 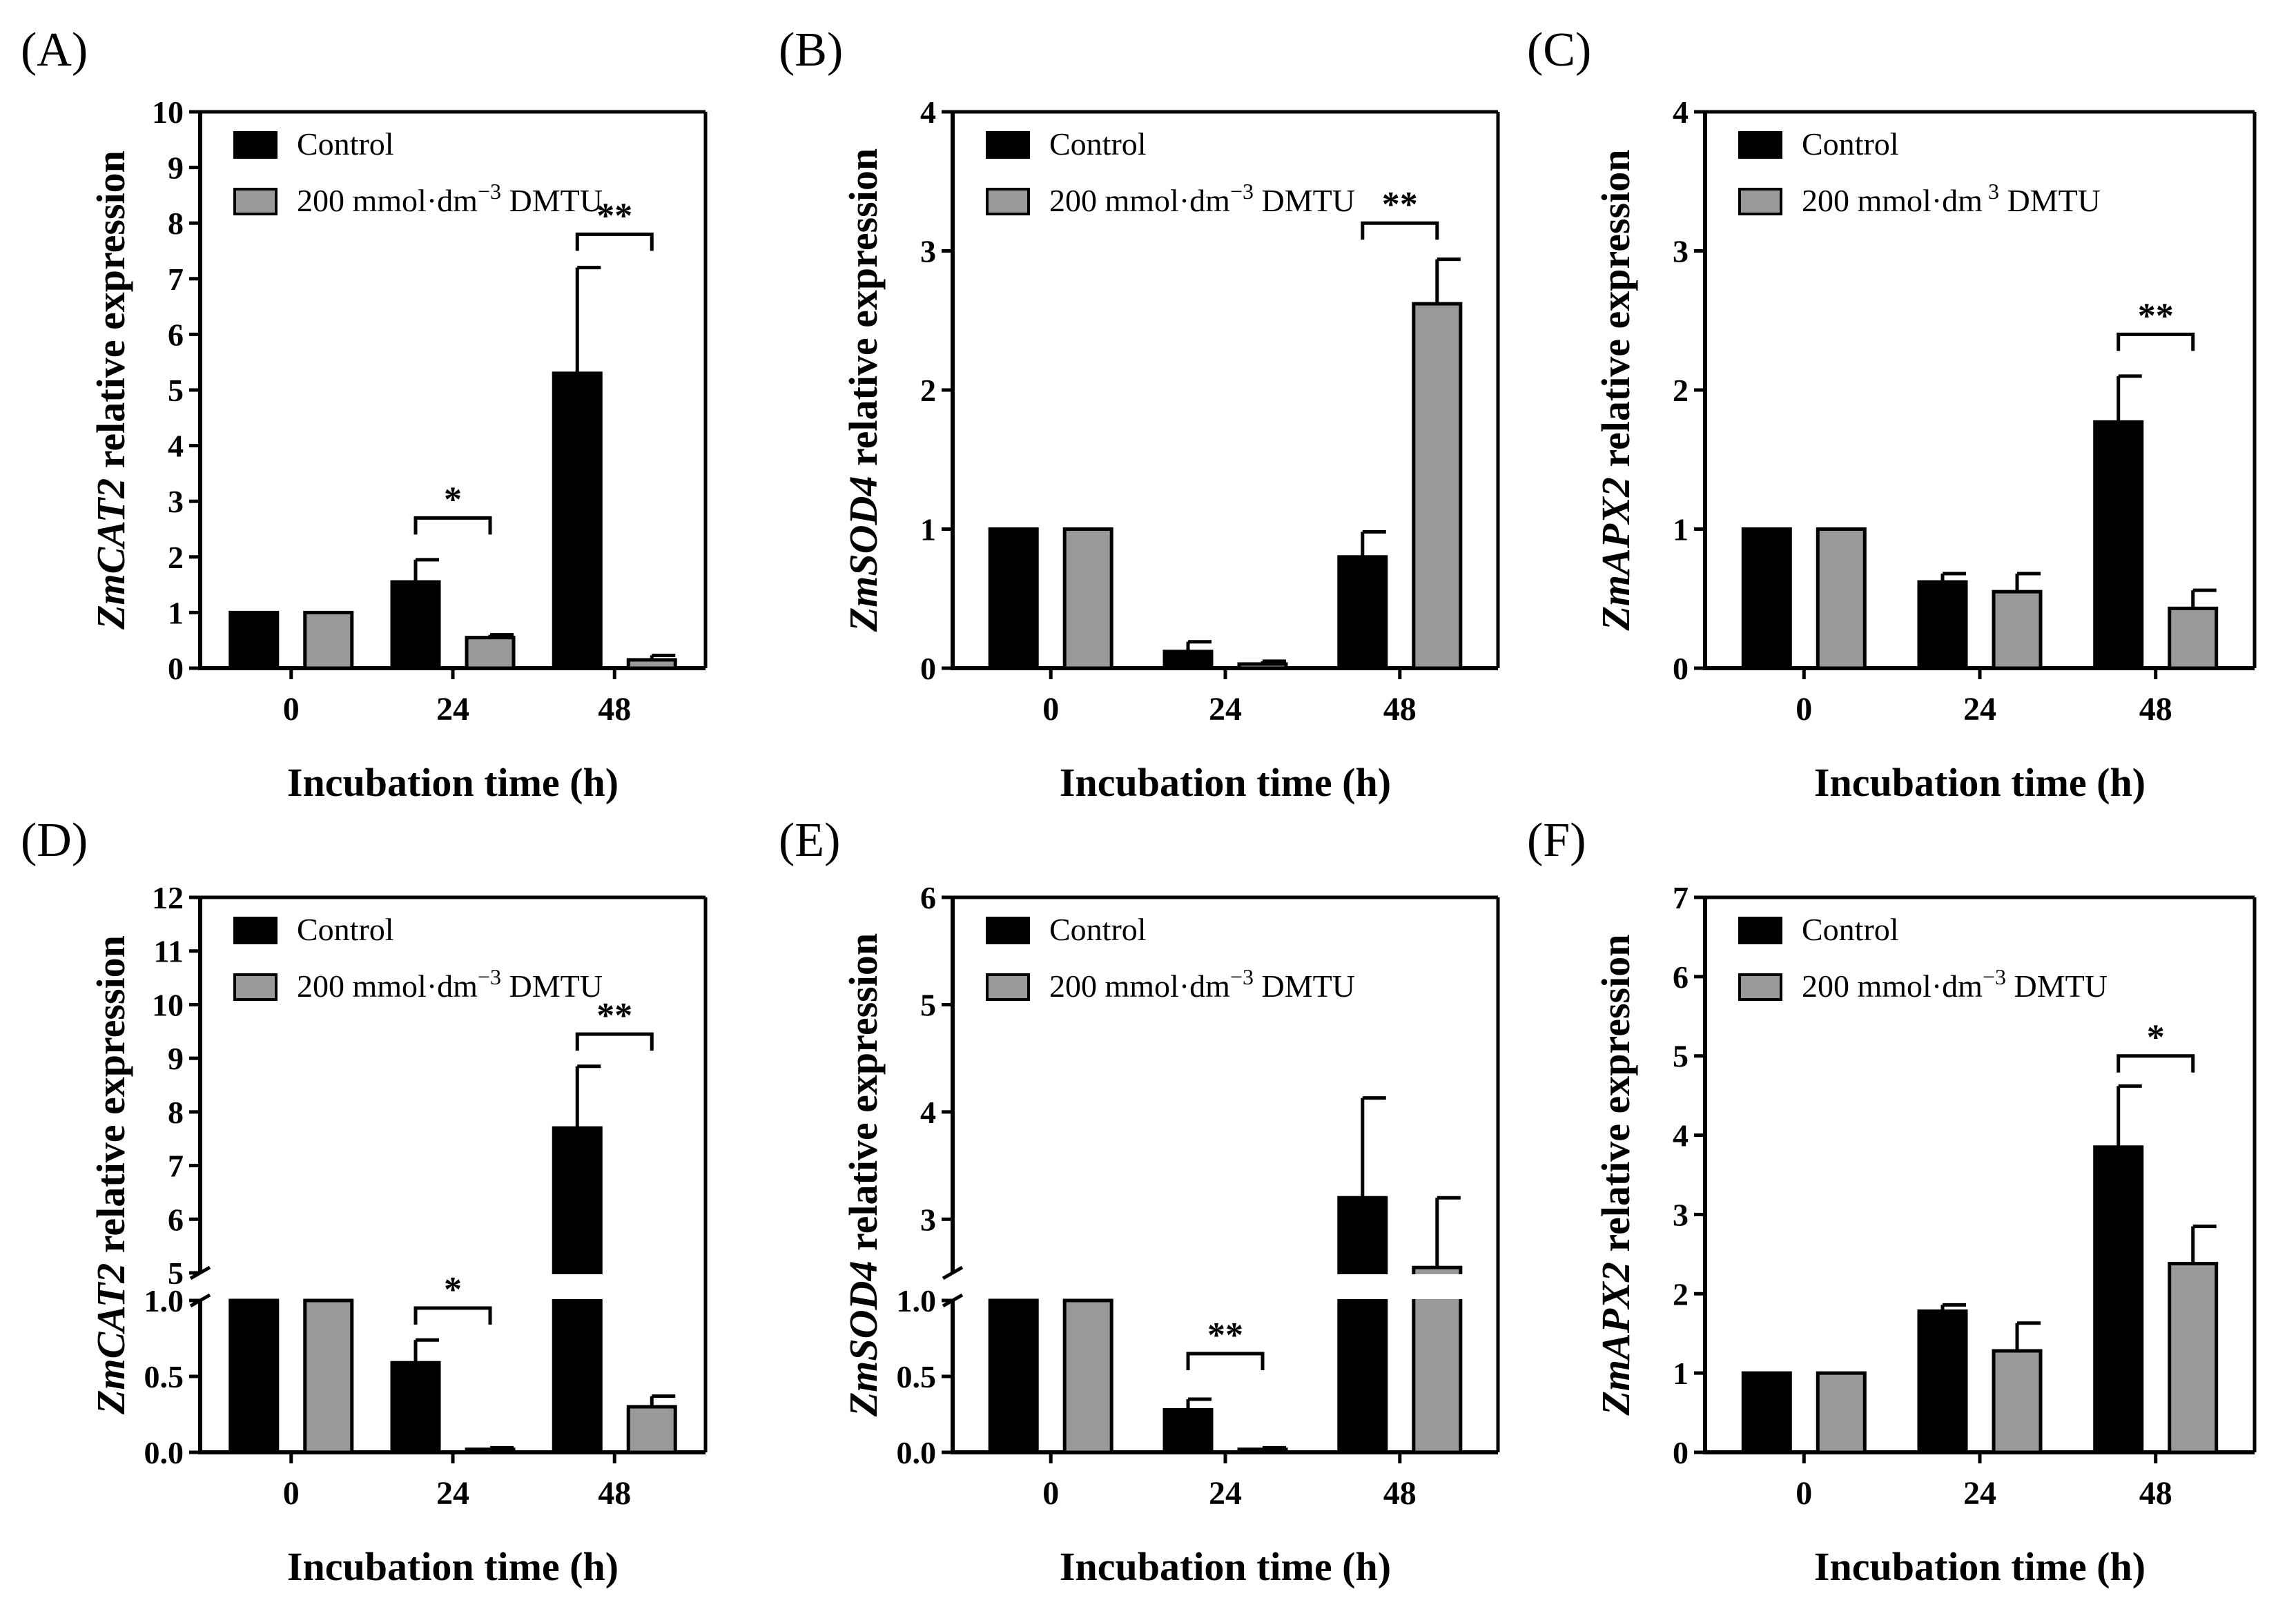 I want to click on y-tick-label: 3, so click(x=1681, y=251).